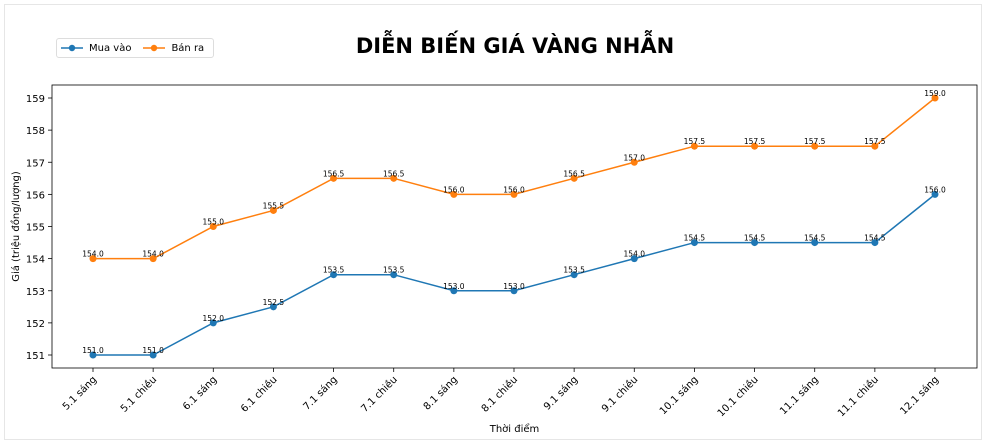  Describe the element at coordinates (919, 395) in the screenshot. I see `x-tick-label: 12.1 sáng` at that location.